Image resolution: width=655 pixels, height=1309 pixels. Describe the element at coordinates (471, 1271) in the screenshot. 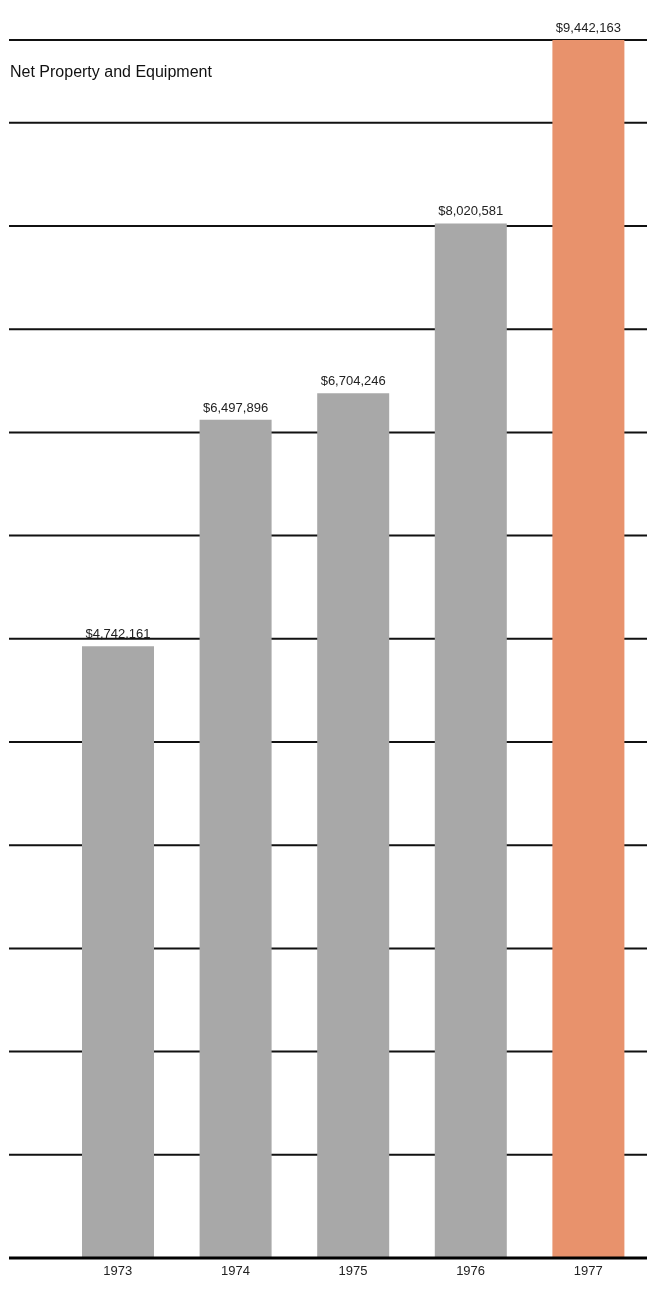

I see `x-tick-label: 1976` at that location.